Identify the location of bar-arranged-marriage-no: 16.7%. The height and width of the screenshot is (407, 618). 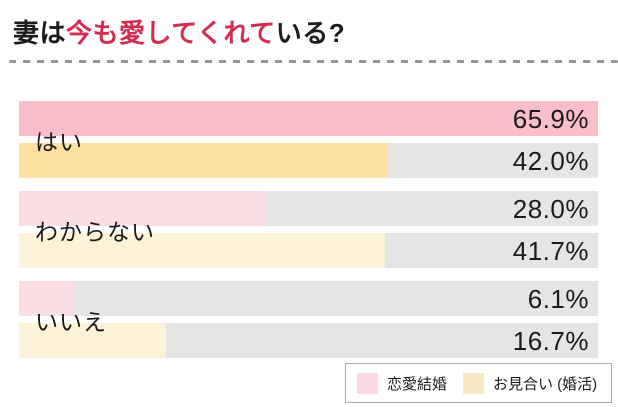
(308, 340).